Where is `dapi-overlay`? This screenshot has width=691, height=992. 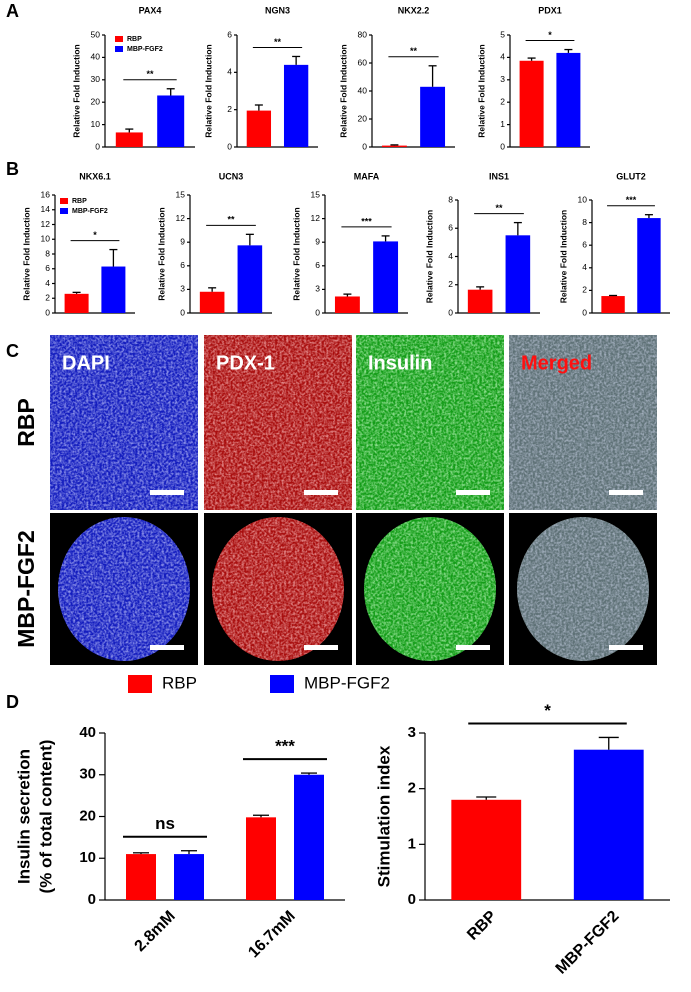 dapi-overlay is located at coordinates (583, 589).